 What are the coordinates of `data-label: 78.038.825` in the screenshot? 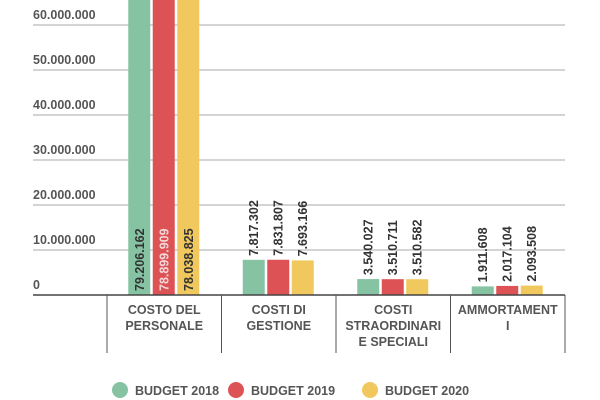 It's located at (189, 259).